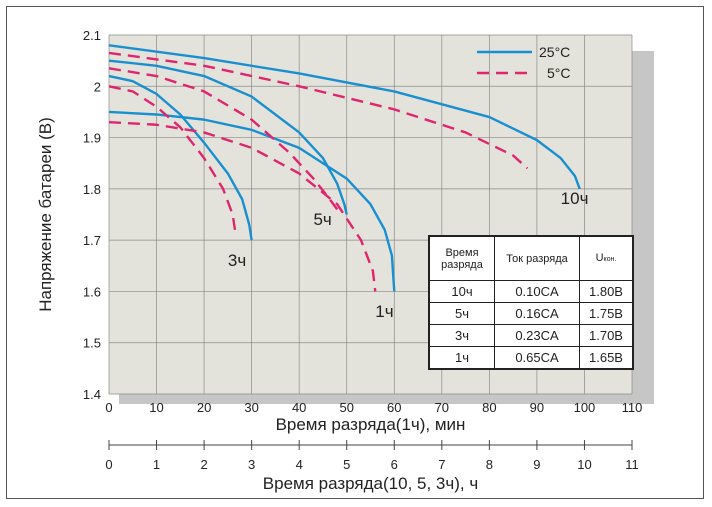 This screenshot has width=712, height=507. What do you see at coordinates (575, 198) in the screenshot?
I see `curve-label: 10ч` at bounding box center [575, 198].